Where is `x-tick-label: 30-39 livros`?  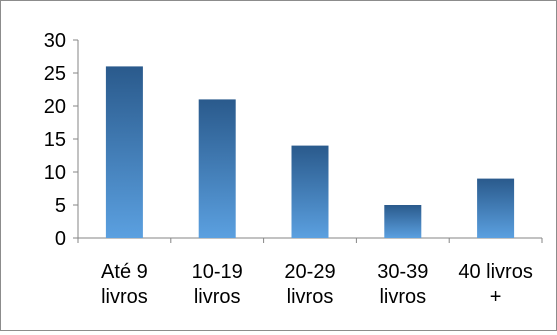
x-tick-label: 30-39 livros is located at coordinates (402, 284).